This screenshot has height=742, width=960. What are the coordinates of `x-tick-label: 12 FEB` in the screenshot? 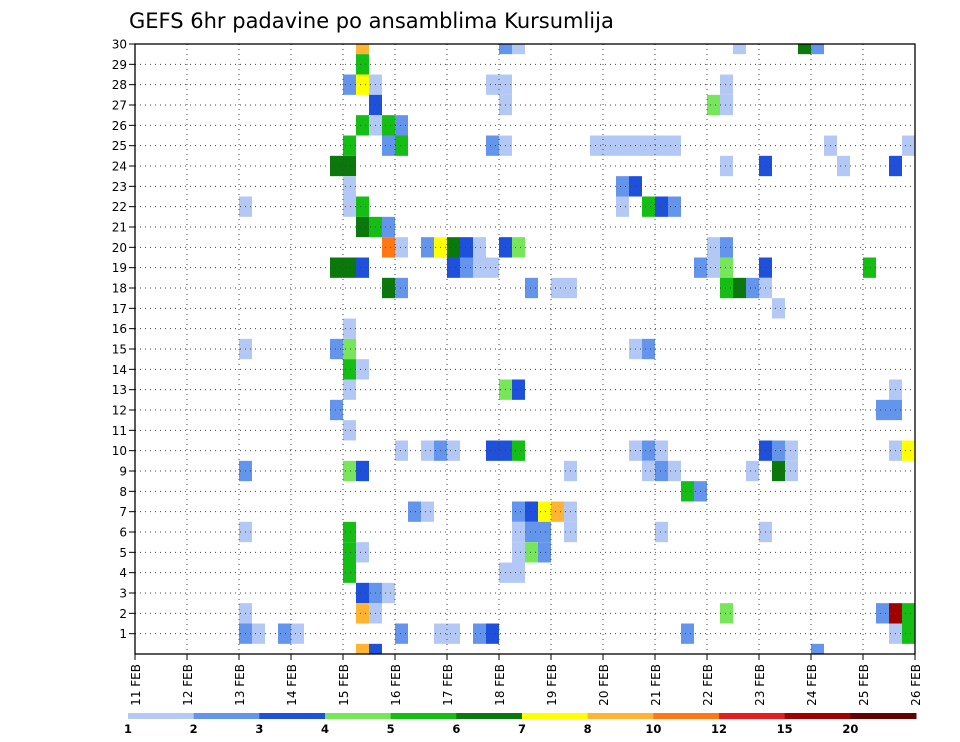 It's located at (188, 685).